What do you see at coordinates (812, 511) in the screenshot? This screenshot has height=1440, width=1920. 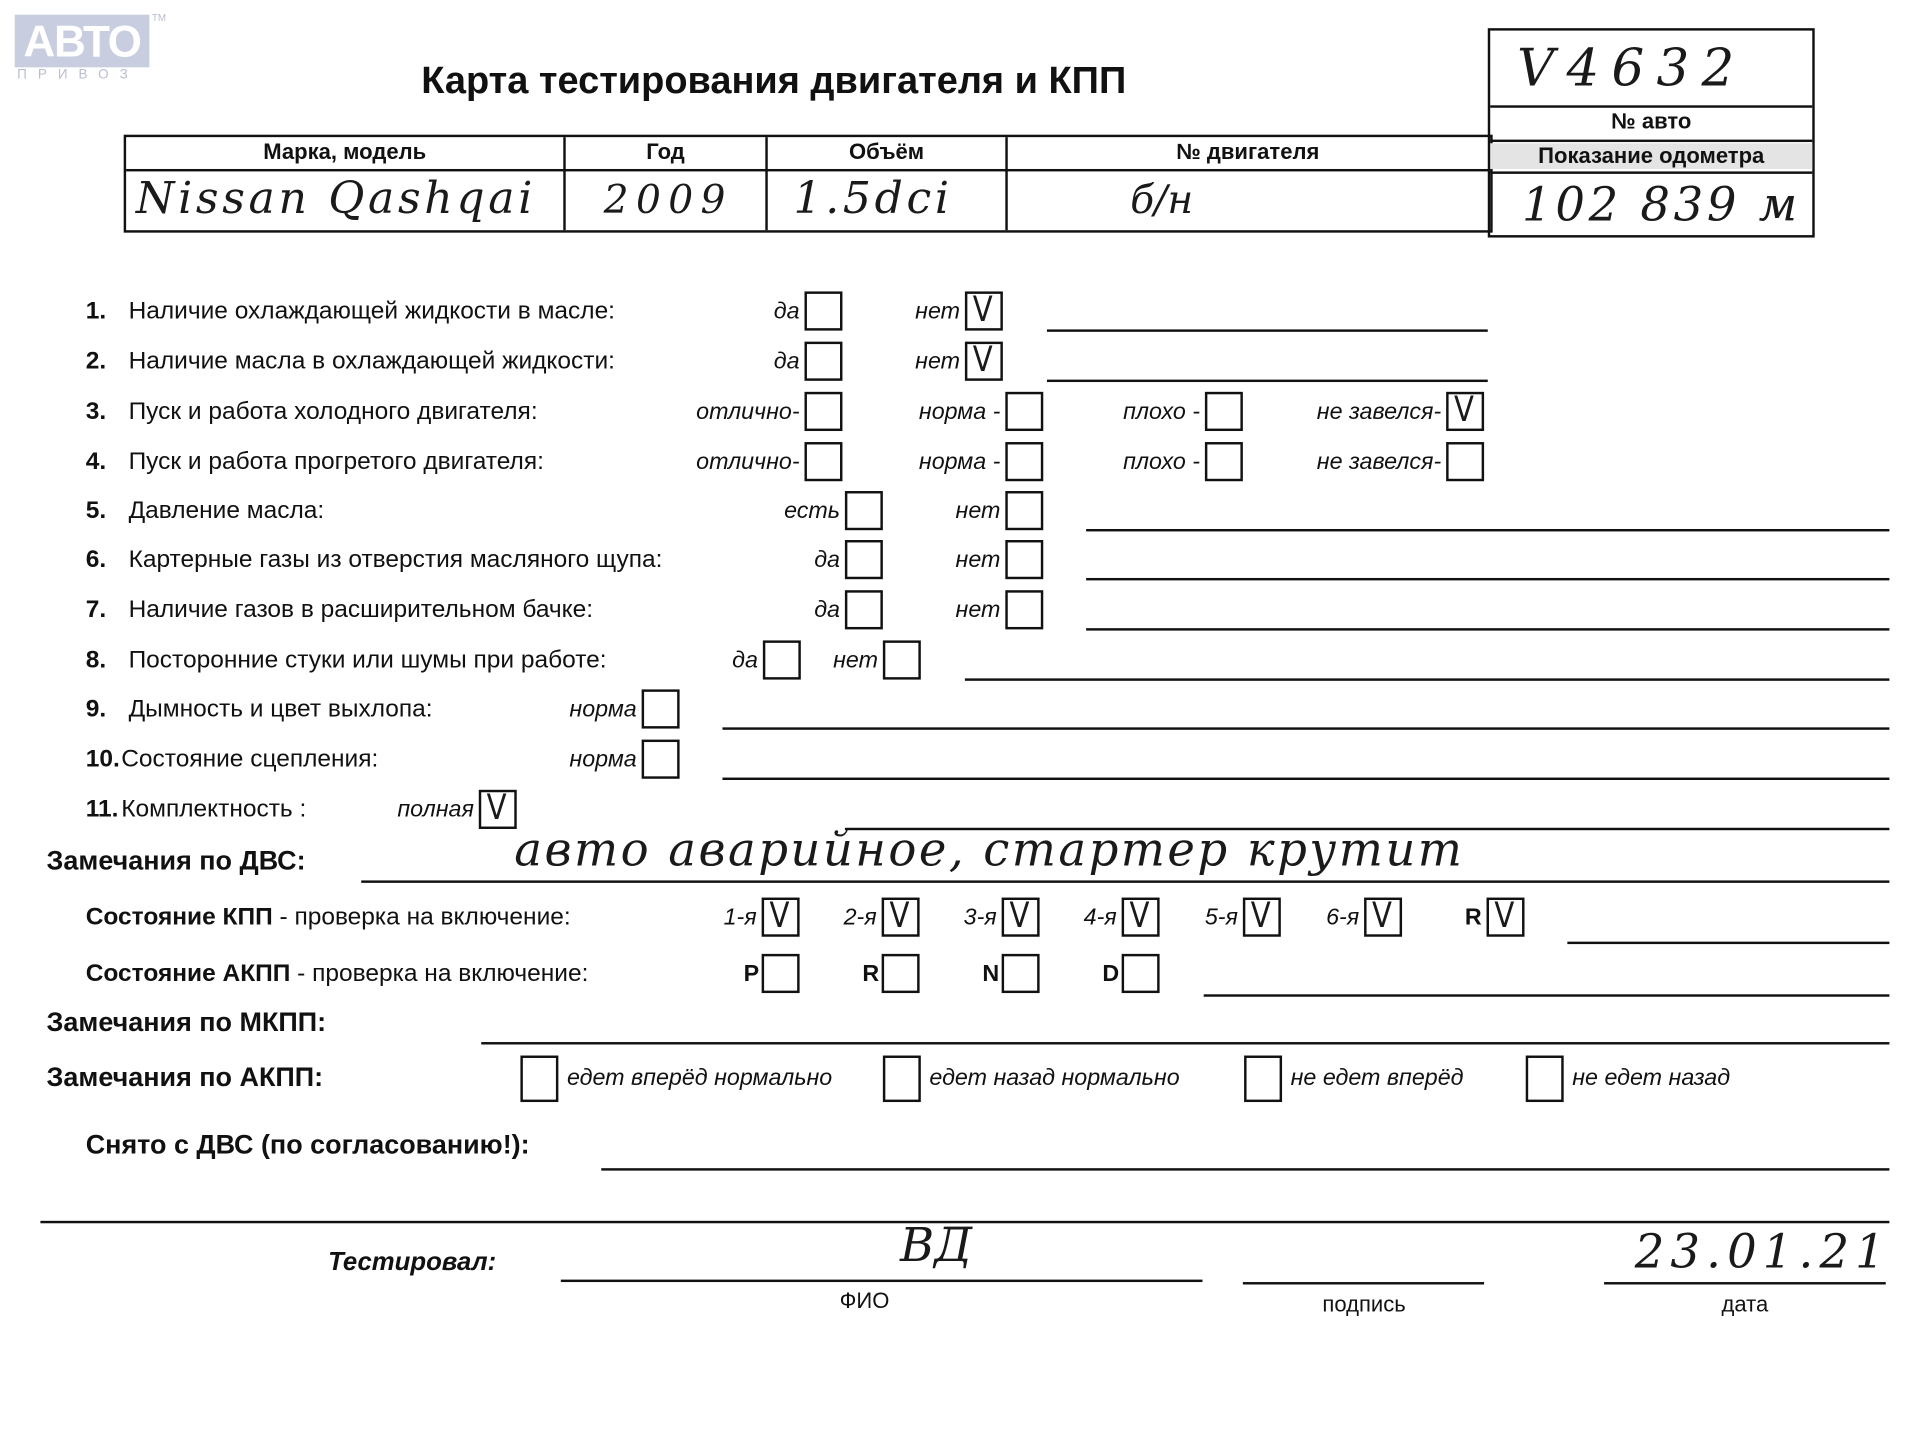 I see `option-label: есть` at bounding box center [812, 511].